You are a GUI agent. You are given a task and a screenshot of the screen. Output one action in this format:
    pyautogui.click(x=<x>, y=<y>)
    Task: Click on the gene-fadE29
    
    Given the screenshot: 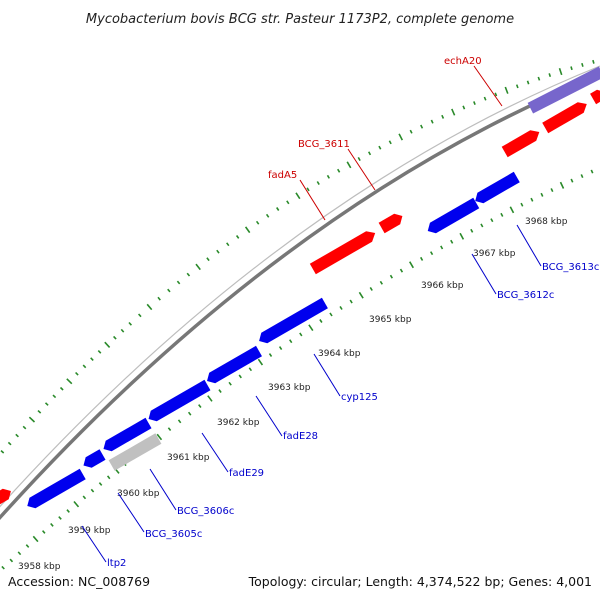 What is the action you would take?
    pyautogui.click(x=178, y=401)
    